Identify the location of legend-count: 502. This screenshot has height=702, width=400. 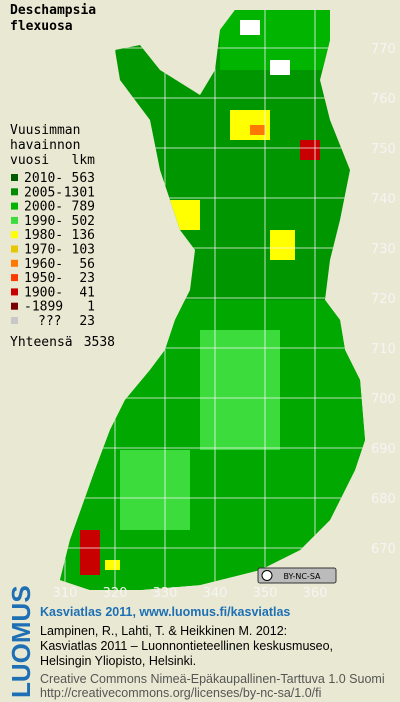
(83, 221).